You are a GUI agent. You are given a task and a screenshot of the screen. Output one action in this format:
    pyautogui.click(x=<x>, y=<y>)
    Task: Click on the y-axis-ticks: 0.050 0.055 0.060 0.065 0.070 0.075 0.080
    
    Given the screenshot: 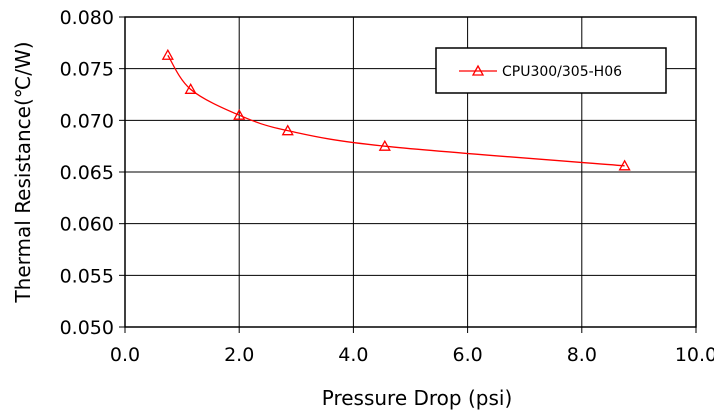 What is the action you would take?
    pyautogui.click(x=92, y=173)
    